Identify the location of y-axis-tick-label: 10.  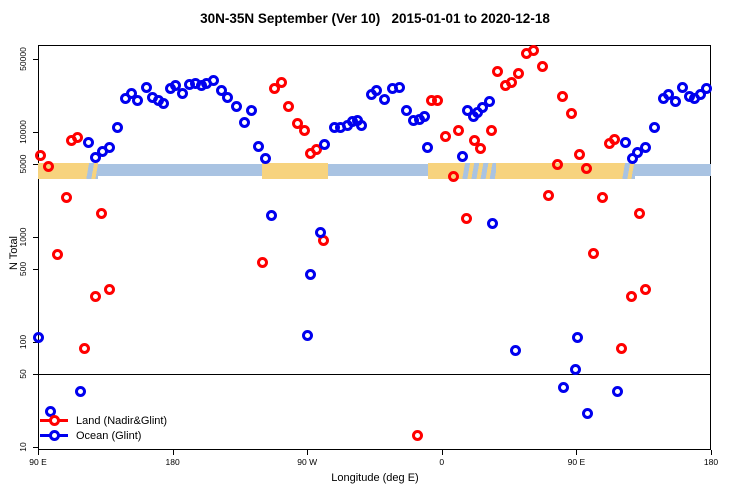
(23, 447).